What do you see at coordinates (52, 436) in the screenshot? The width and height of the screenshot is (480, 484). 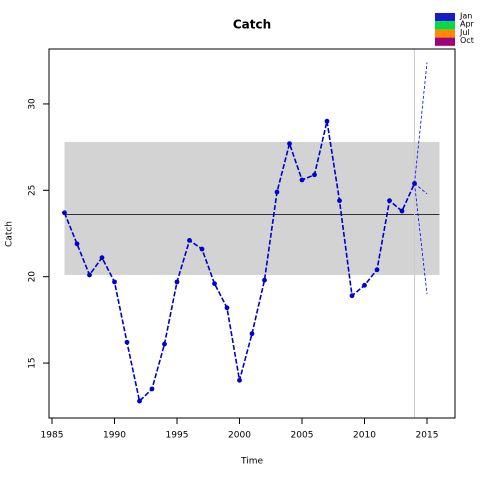 I see `x-tick-label: 1985` at bounding box center [52, 436].